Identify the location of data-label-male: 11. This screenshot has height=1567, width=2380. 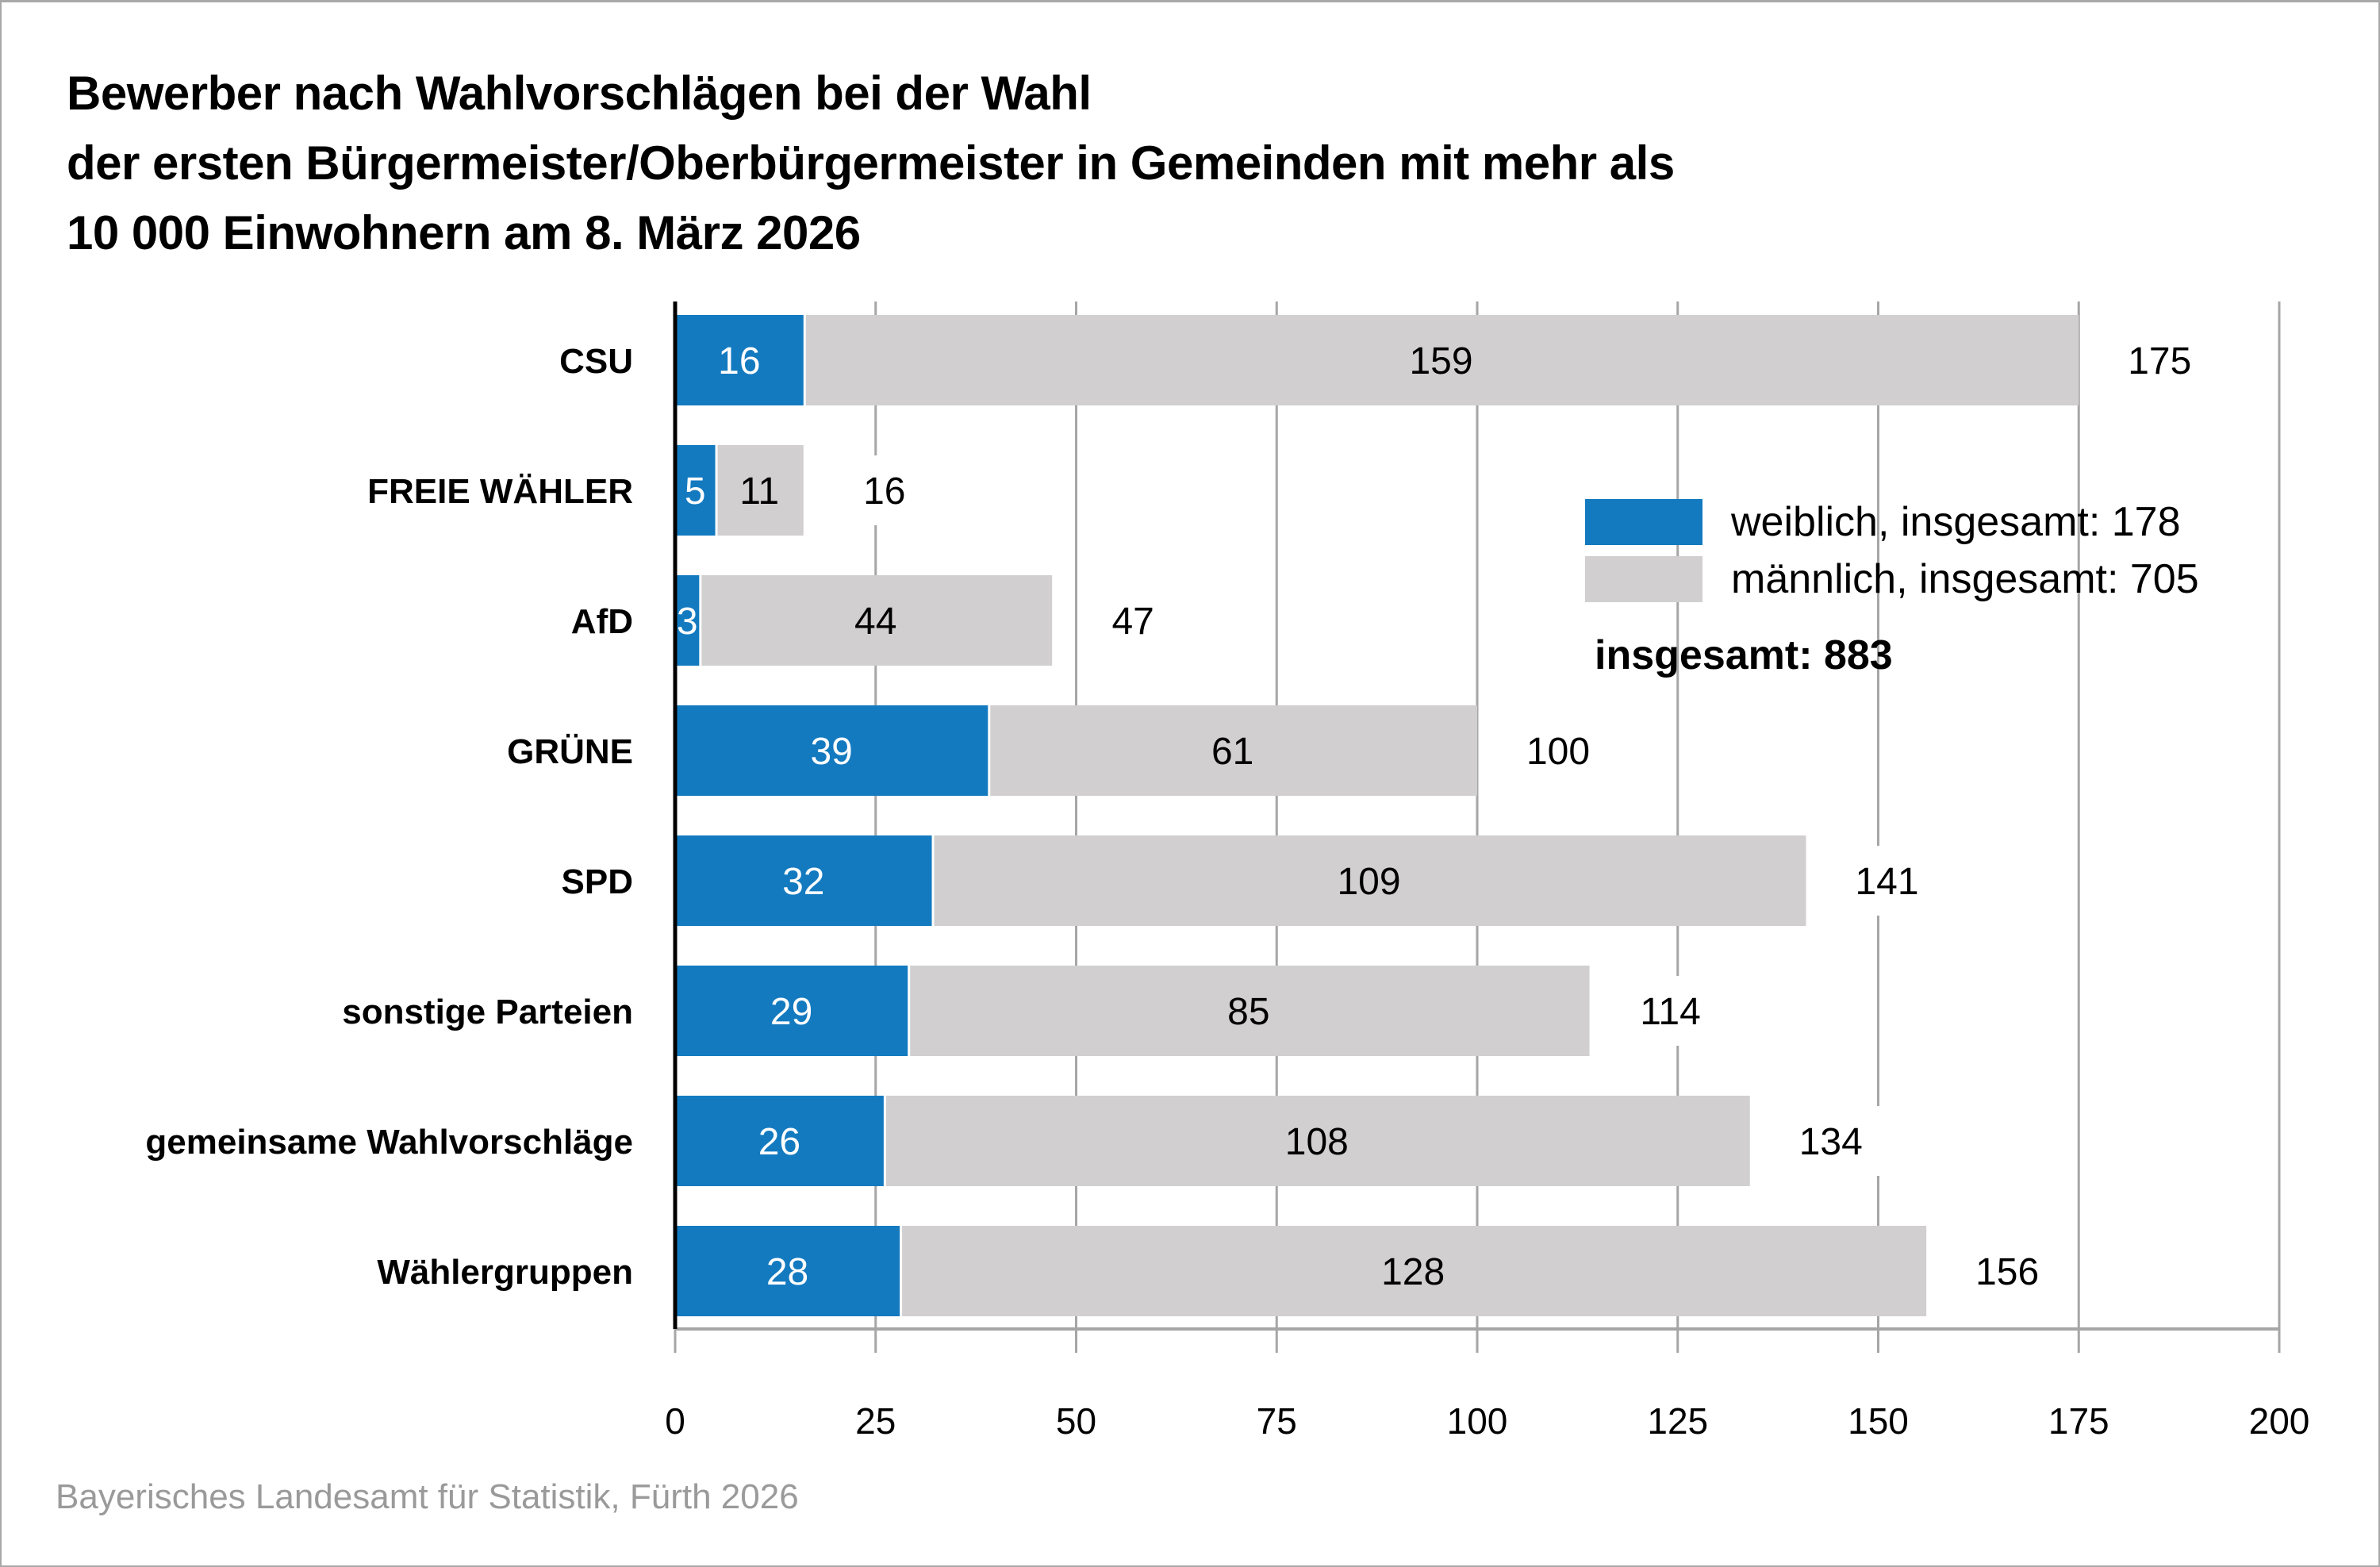
(759, 492).